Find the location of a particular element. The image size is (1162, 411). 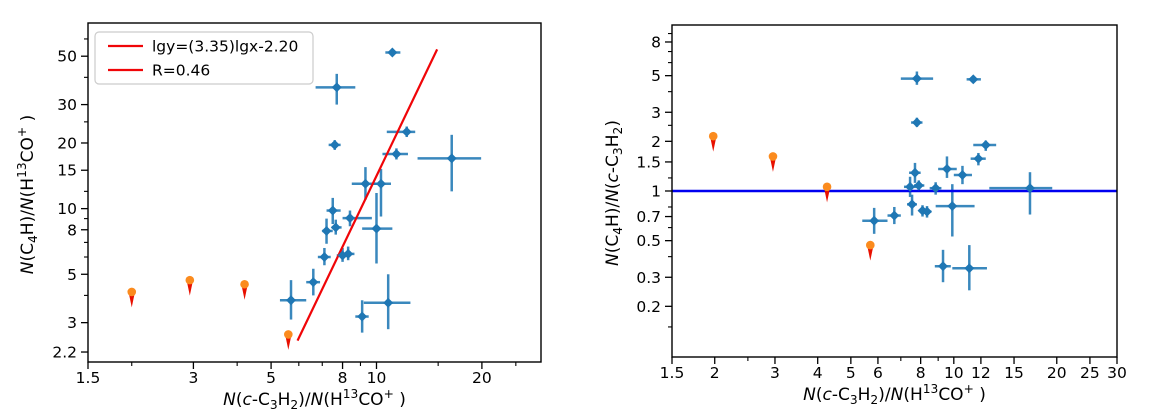

legend-box is located at coordinates (204, 58).